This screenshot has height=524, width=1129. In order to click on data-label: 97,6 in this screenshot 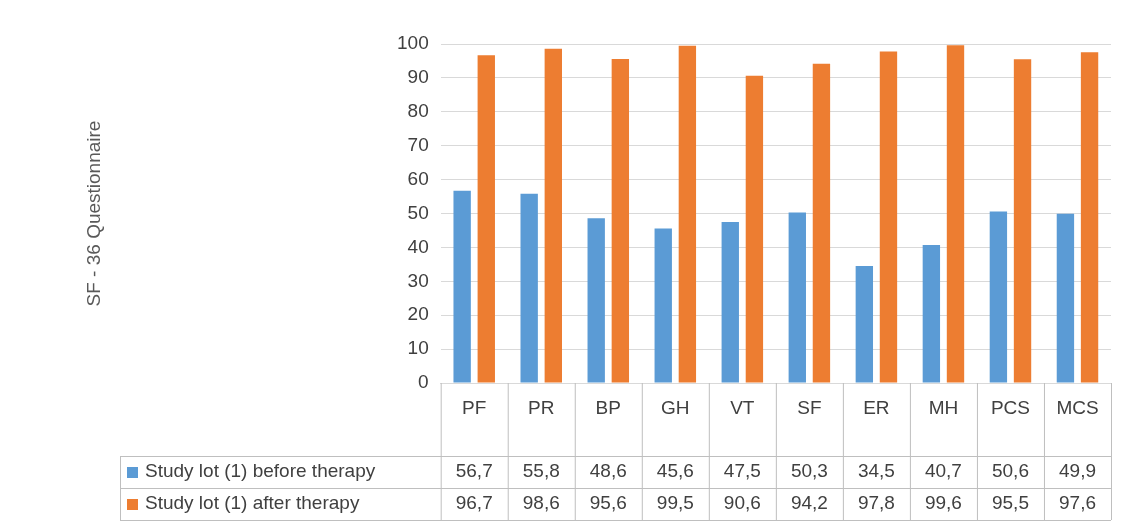, I will do `click(1077, 503)`.